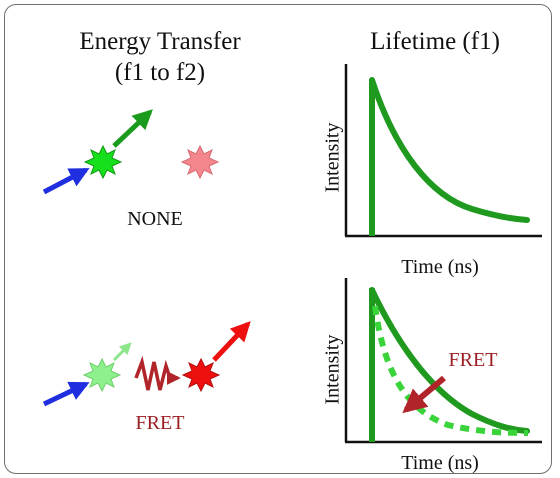 Image resolution: width=560 pixels, height=478 pixels. Describe the element at coordinates (435, 41) in the screenshot. I see `lifetime-title: Lifetime (f1)` at that location.